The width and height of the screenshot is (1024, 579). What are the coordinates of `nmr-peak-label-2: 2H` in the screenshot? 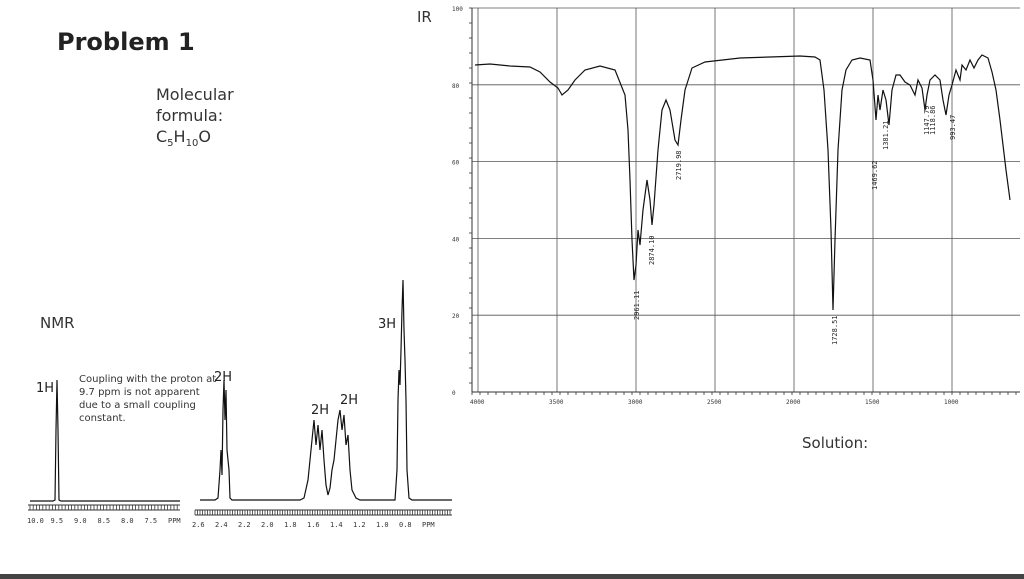 It's located at (223, 377).